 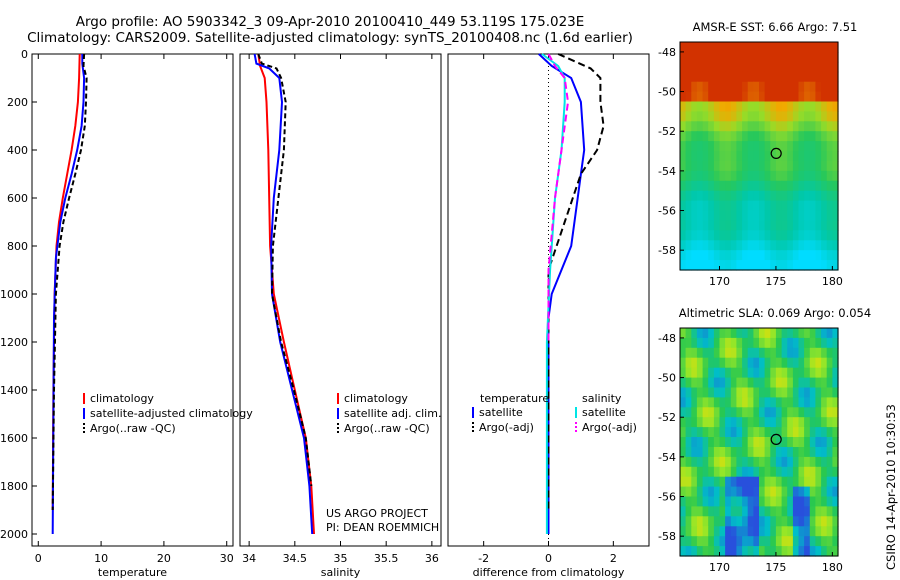 What do you see at coordinates (249, 558) in the screenshot?
I see `x-tick-label: 34` at bounding box center [249, 558].